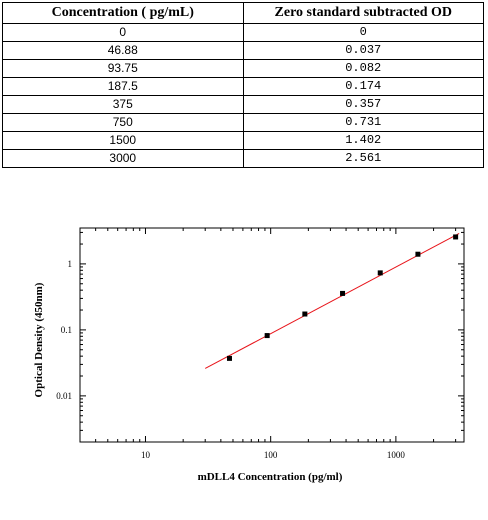 The width and height of the screenshot is (488, 520). Describe the element at coordinates (123, 68) in the screenshot. I see `cell-concentration: 93.75` at that location.